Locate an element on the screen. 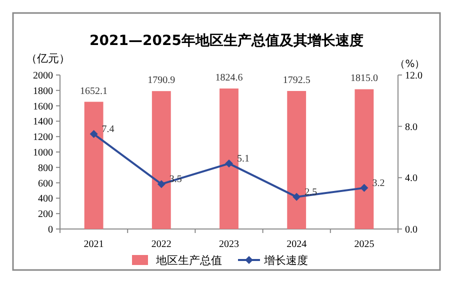 This screenshot has height=287, width=453. y-tick-label: 1200 is located at coordinates (43, 138).